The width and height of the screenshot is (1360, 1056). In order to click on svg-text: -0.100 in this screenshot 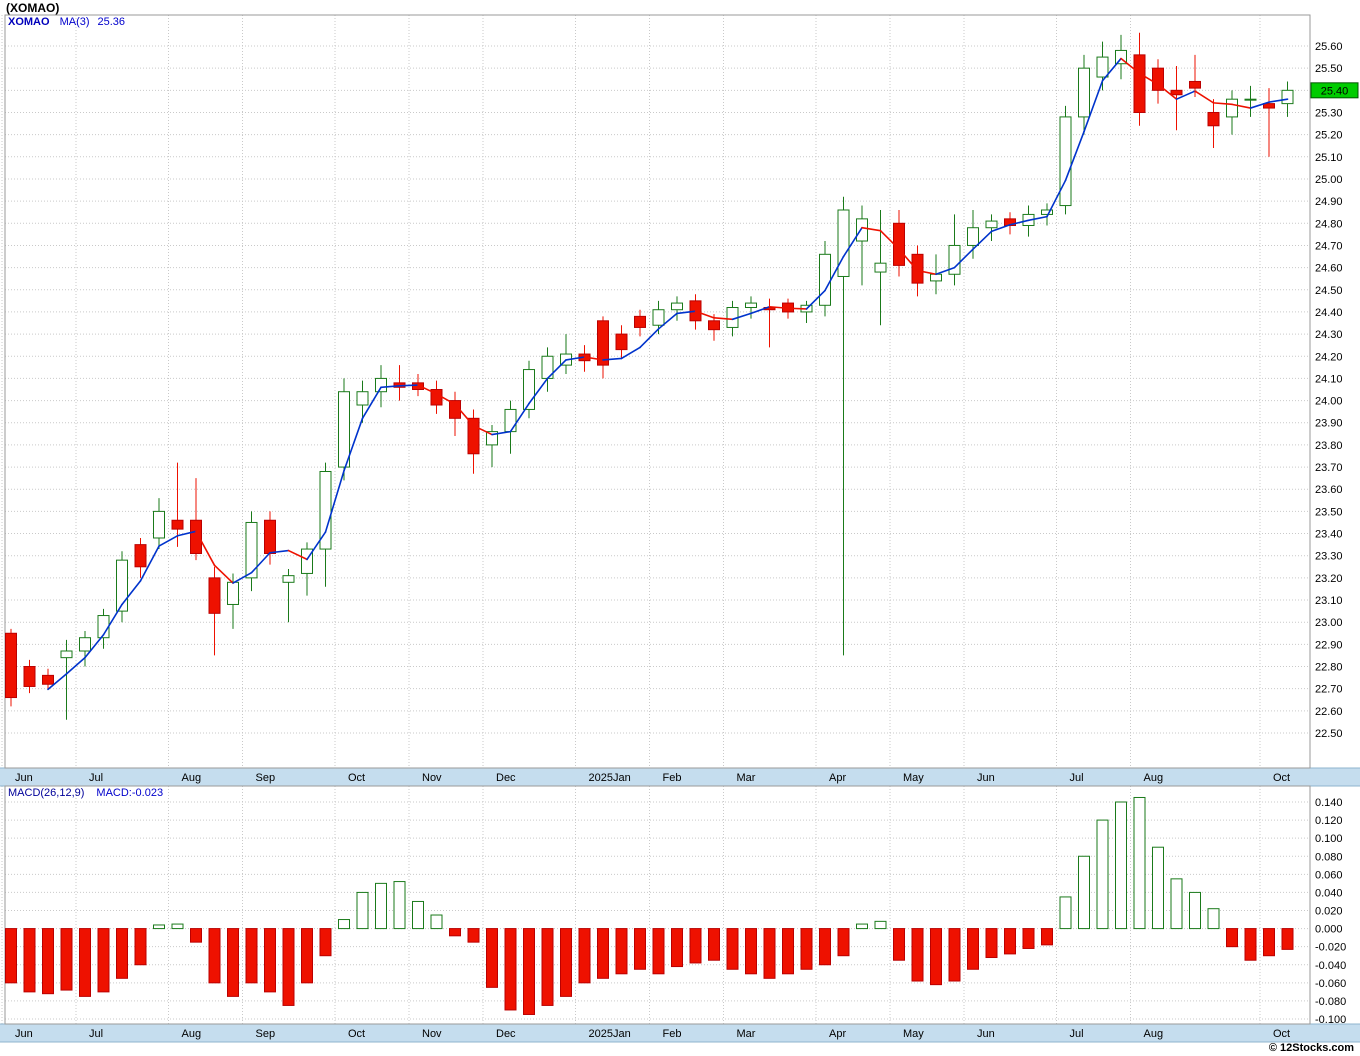, I will do `click(1330, 1020)`.